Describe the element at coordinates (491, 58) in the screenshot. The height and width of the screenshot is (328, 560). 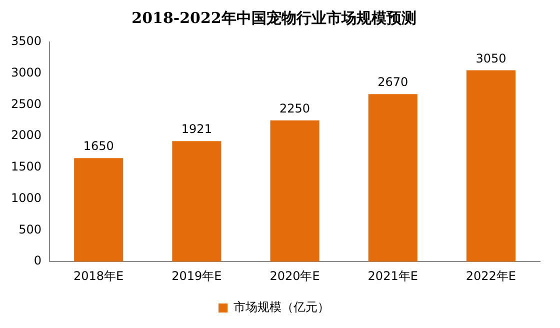
I see `data-label: 3050` at that location.